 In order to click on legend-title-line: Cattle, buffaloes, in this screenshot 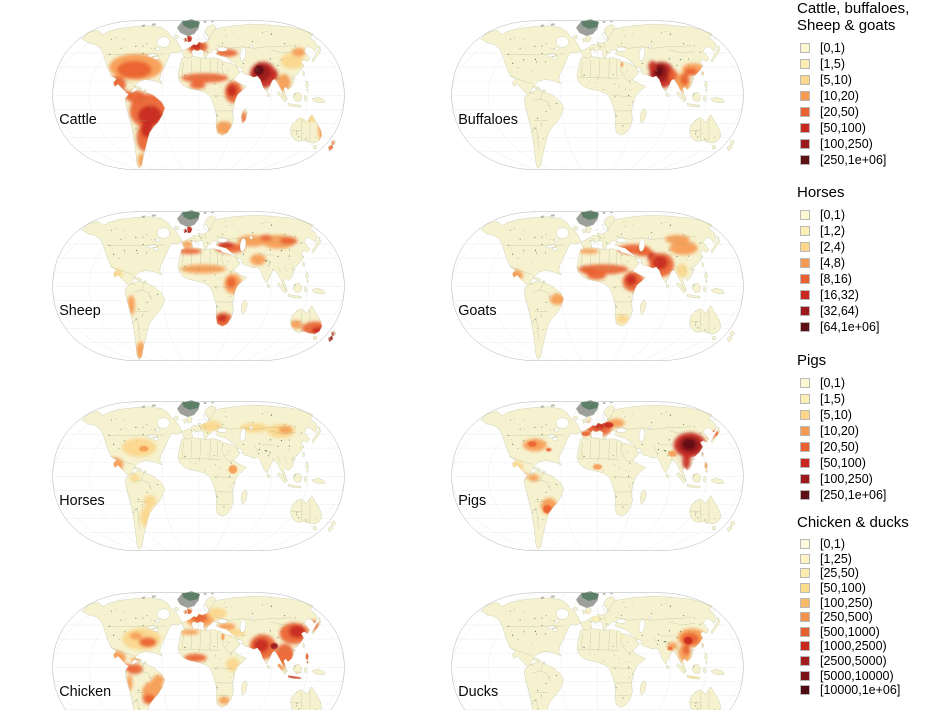, I will do `click(853, 8)`.